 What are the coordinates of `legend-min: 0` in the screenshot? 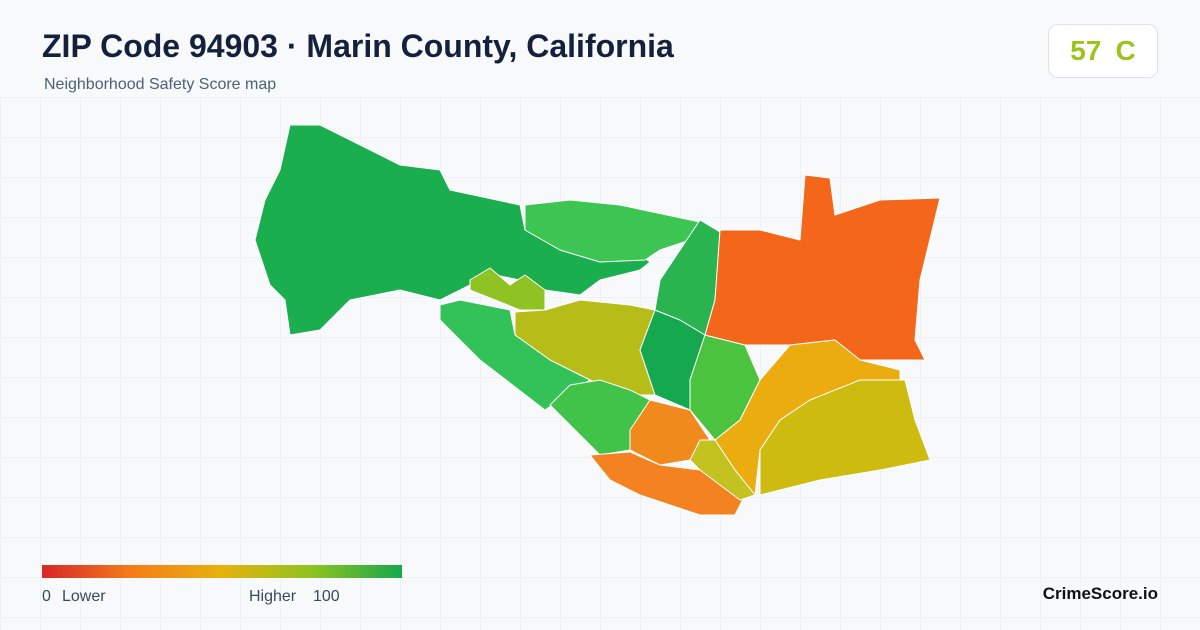 It's located at (46, 596).